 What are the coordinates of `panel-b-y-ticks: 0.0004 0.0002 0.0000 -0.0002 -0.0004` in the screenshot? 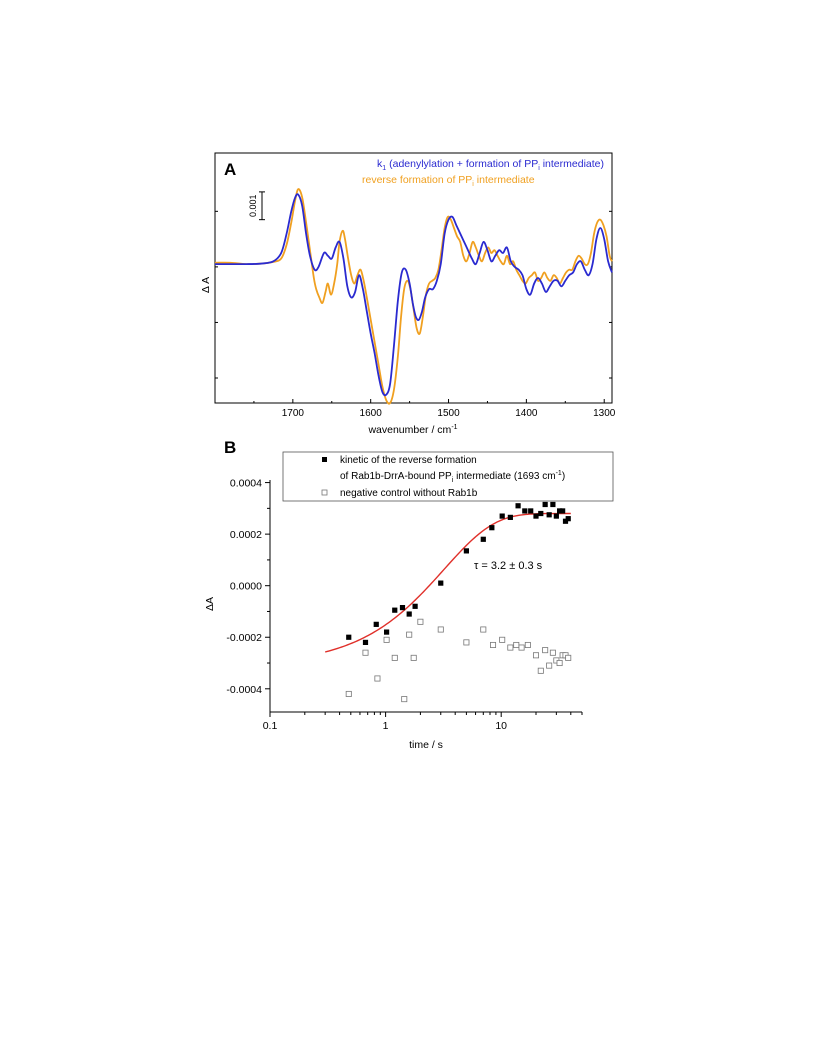 It's located at (248, 587).